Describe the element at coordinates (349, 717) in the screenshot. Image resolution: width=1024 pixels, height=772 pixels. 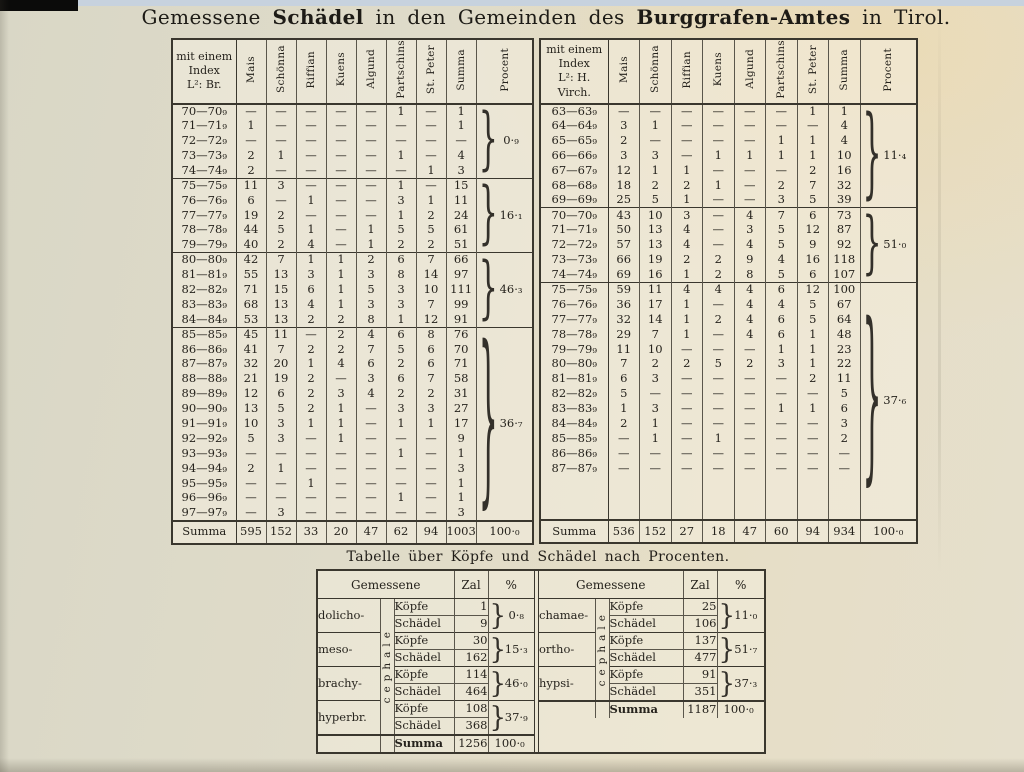
I see `class-label: hyperbr.` at that location.